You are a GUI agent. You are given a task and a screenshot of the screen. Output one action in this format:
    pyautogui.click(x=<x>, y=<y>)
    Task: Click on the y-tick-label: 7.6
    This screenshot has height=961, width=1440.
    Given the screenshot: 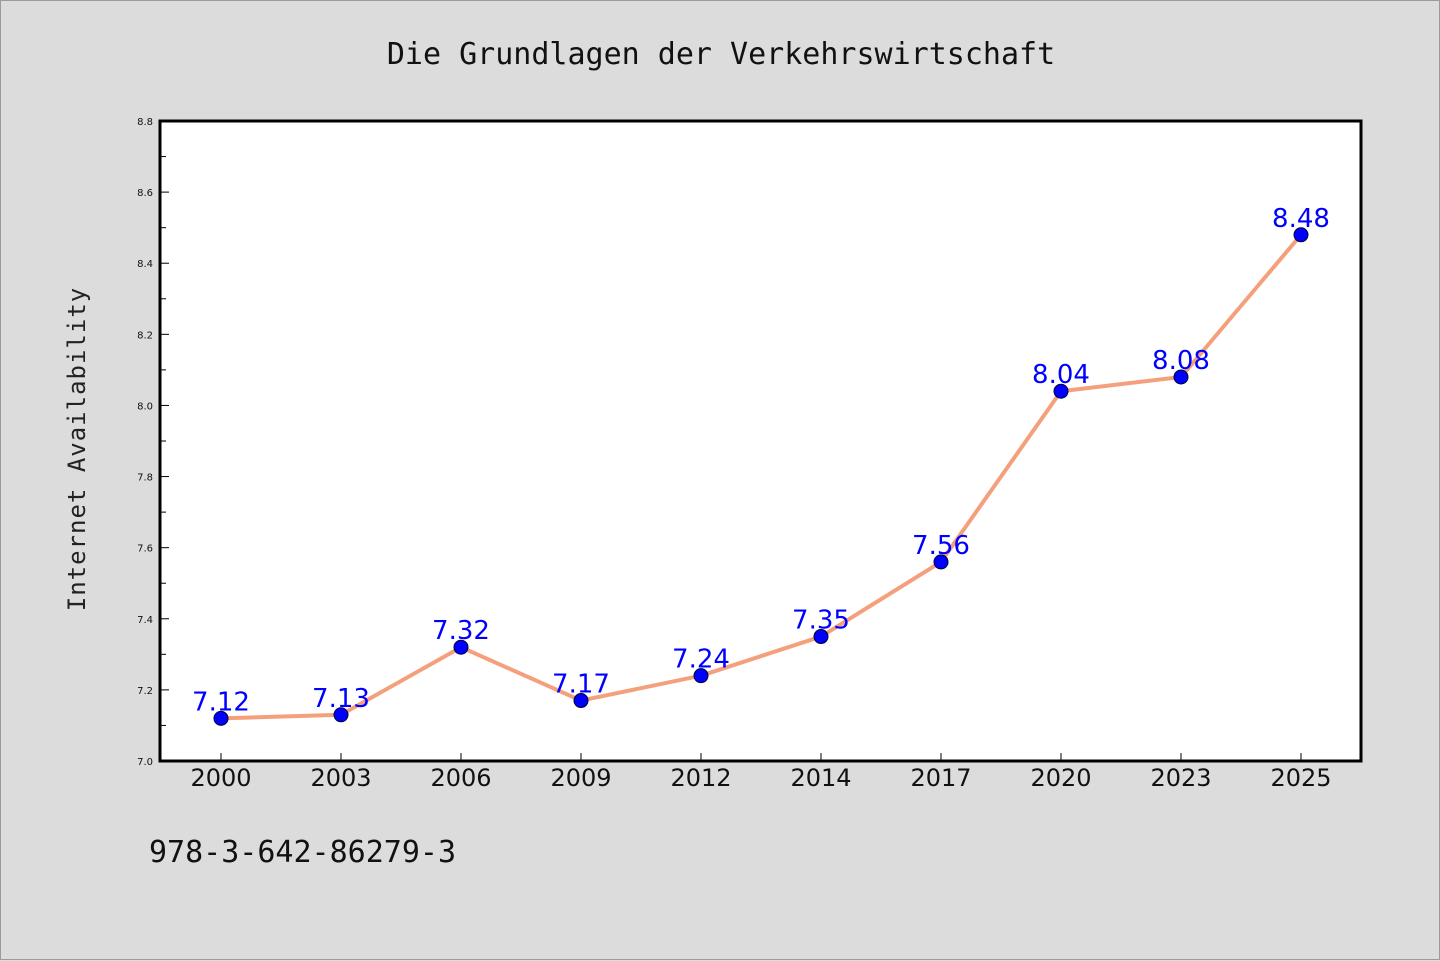 What is the action you would take?
    pyautogui.click(x=145, y=549)
    